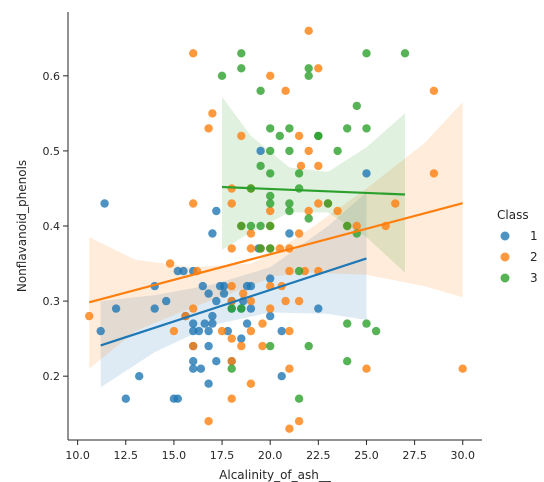 This screenshot has height=482, width=544. What do you see at coordinates (77, 455) in the screenshot?
I see `x-tick-label: 10.0` at bounding box center [77, 455].